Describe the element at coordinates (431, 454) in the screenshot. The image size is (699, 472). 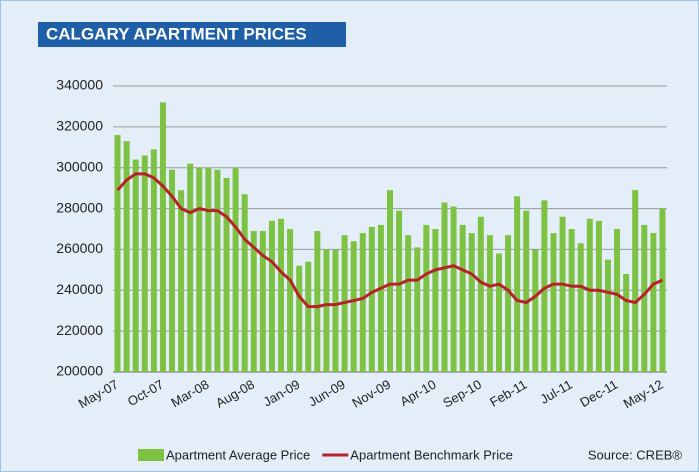
I see `legend-label: Apartment Benchmark Price` at that location.